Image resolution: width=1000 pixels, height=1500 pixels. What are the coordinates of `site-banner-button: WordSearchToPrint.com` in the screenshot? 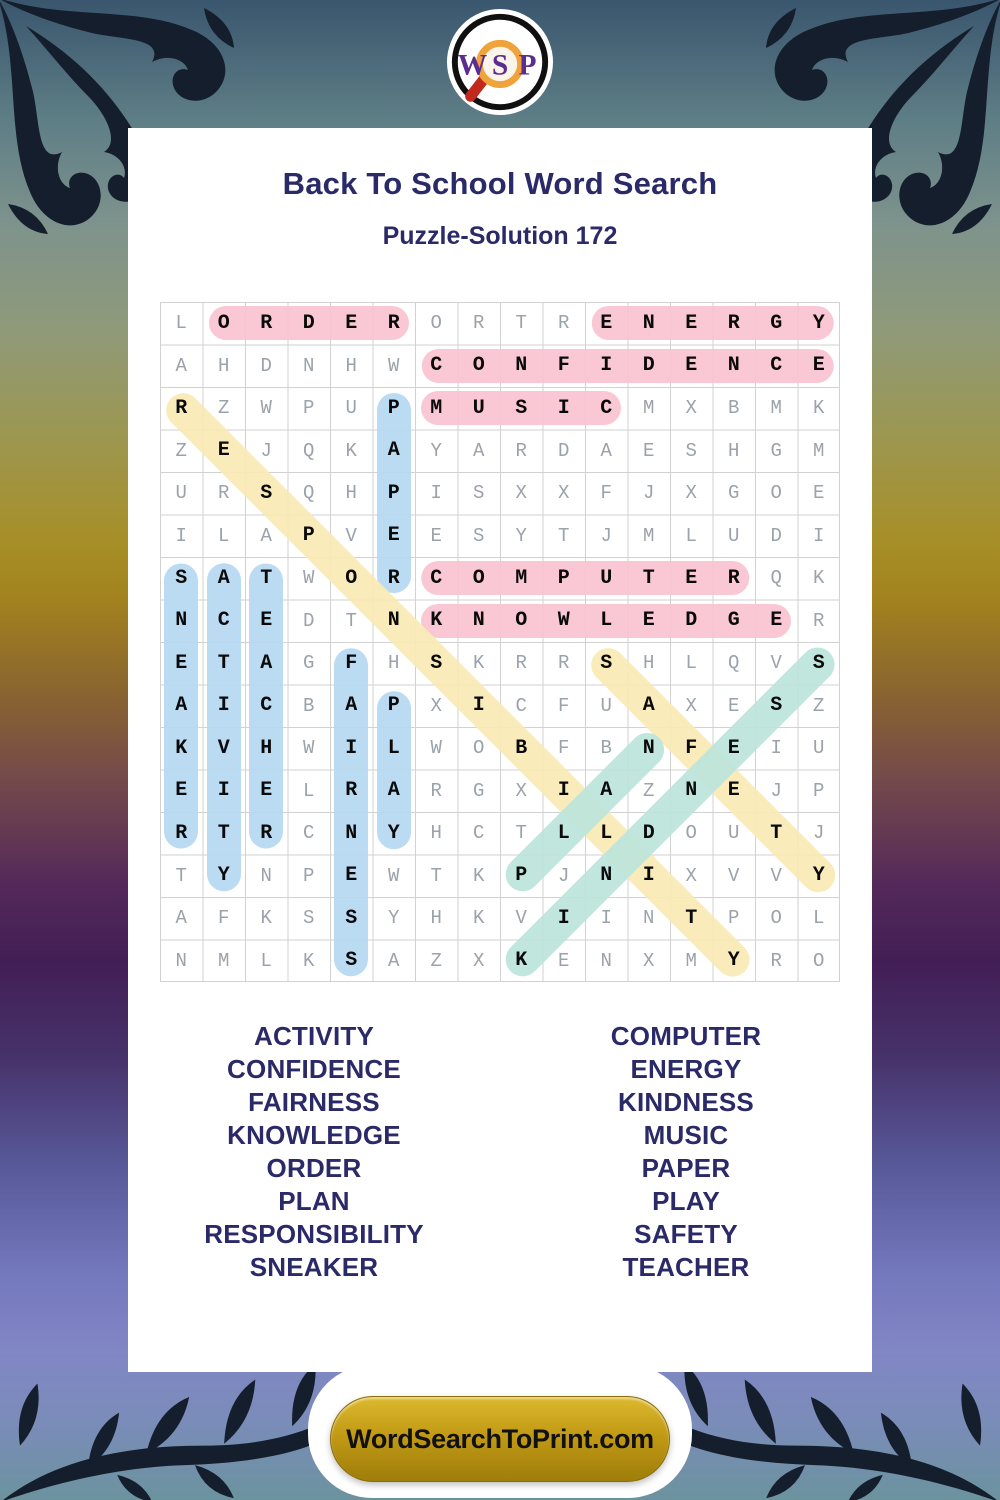 It's located at (500, 1439).